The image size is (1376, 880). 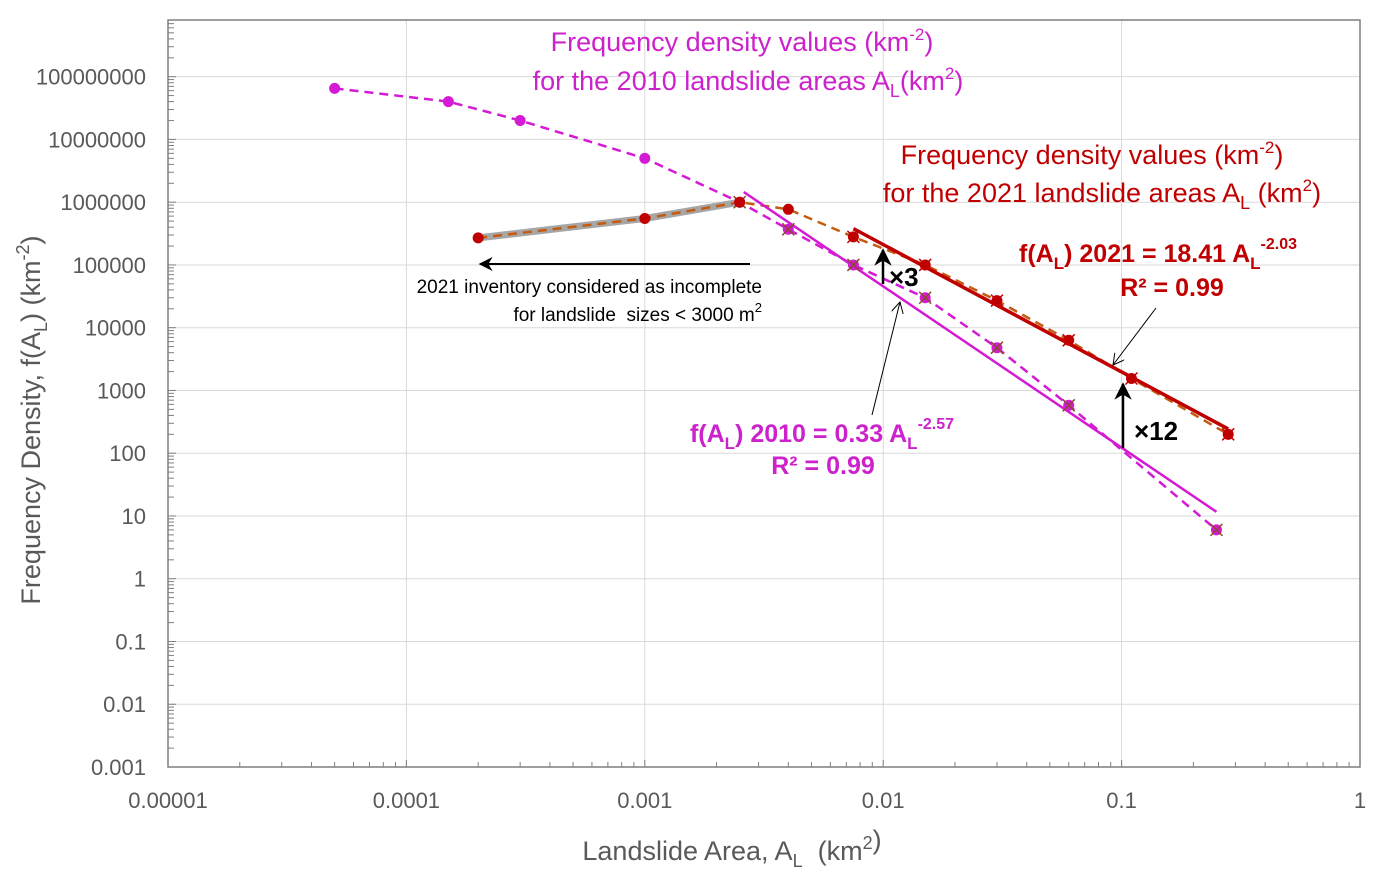 I want to click on leader-line-2010, so click(x=885, y=359).